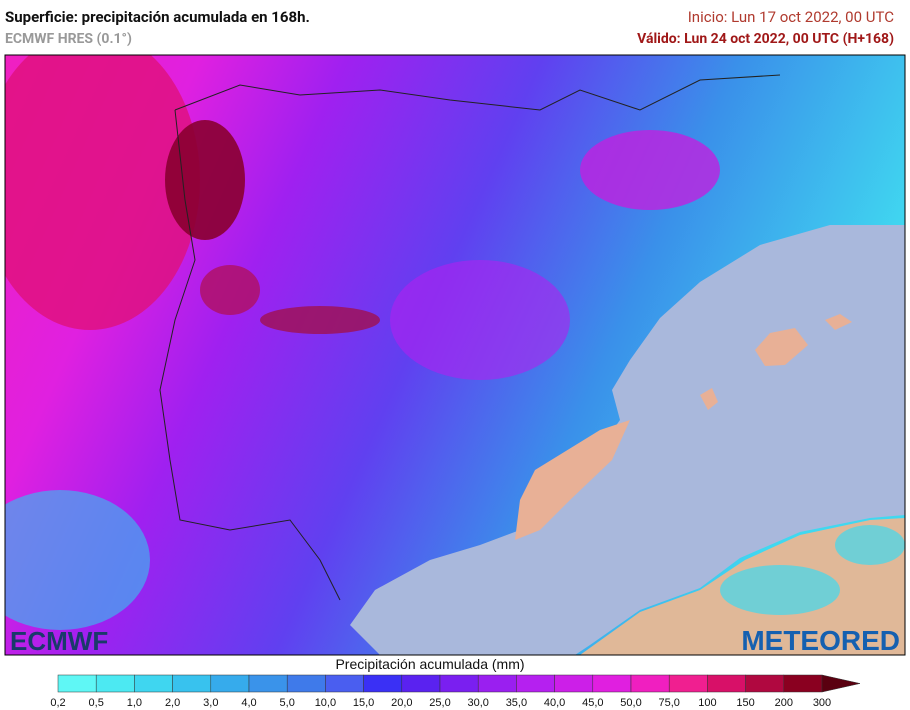 This screenshot has height=710, width=910. I want to click on colorbar-tick-label: 35,0, so click(516, 703).